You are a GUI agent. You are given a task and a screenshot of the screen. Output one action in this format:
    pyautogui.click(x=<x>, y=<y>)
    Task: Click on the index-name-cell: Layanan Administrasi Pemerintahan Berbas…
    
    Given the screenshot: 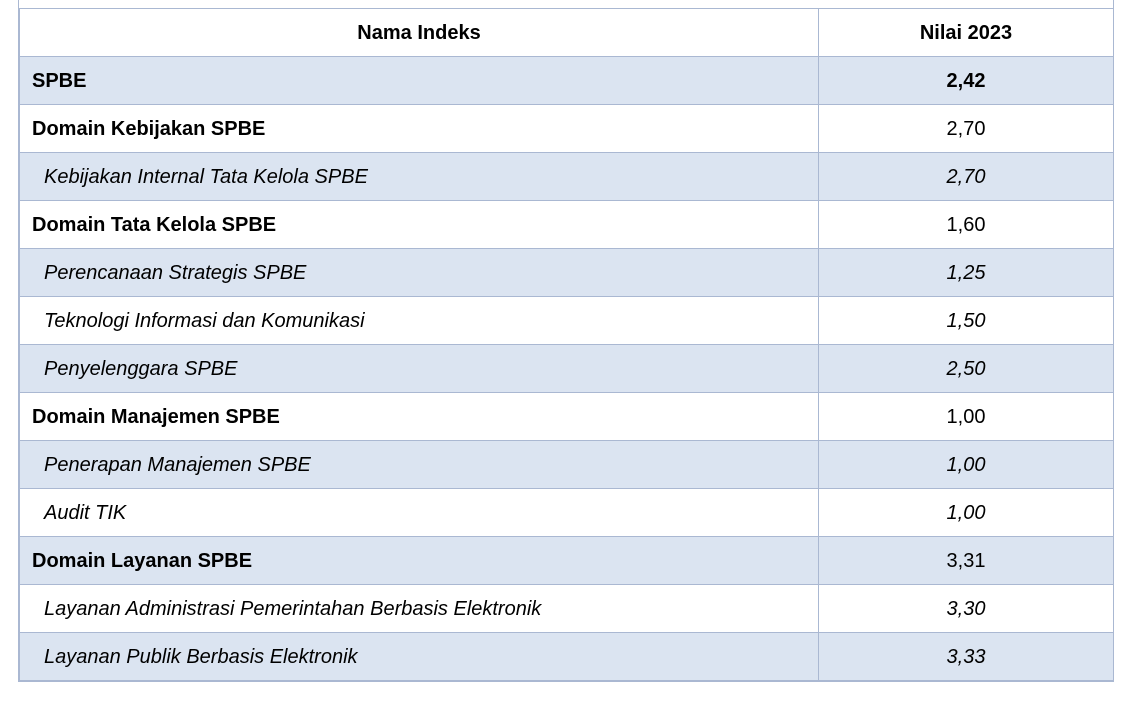 What is the action you would take?
    pyautogui.click(x=419, y=608)
    